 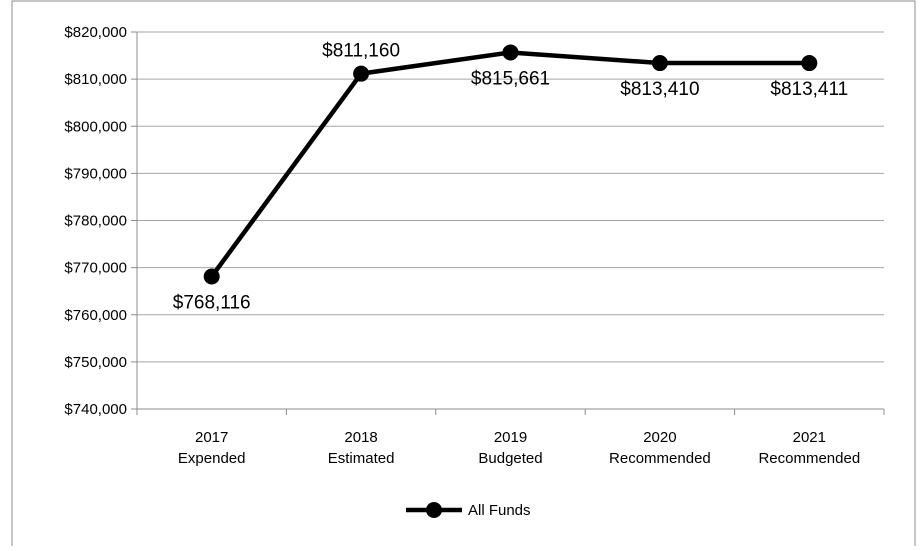 I want to click on data-label: $815,661, so click(x=510, y=78).